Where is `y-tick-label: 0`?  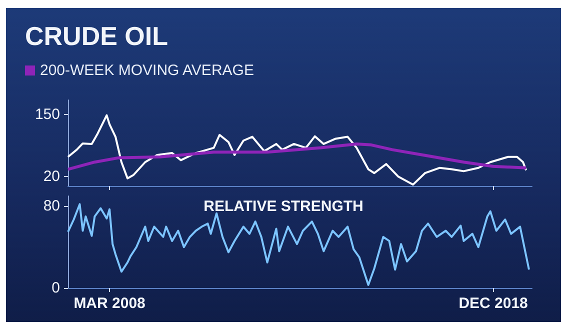
y-tick-label: 0 is located at coordinates (56, 288).